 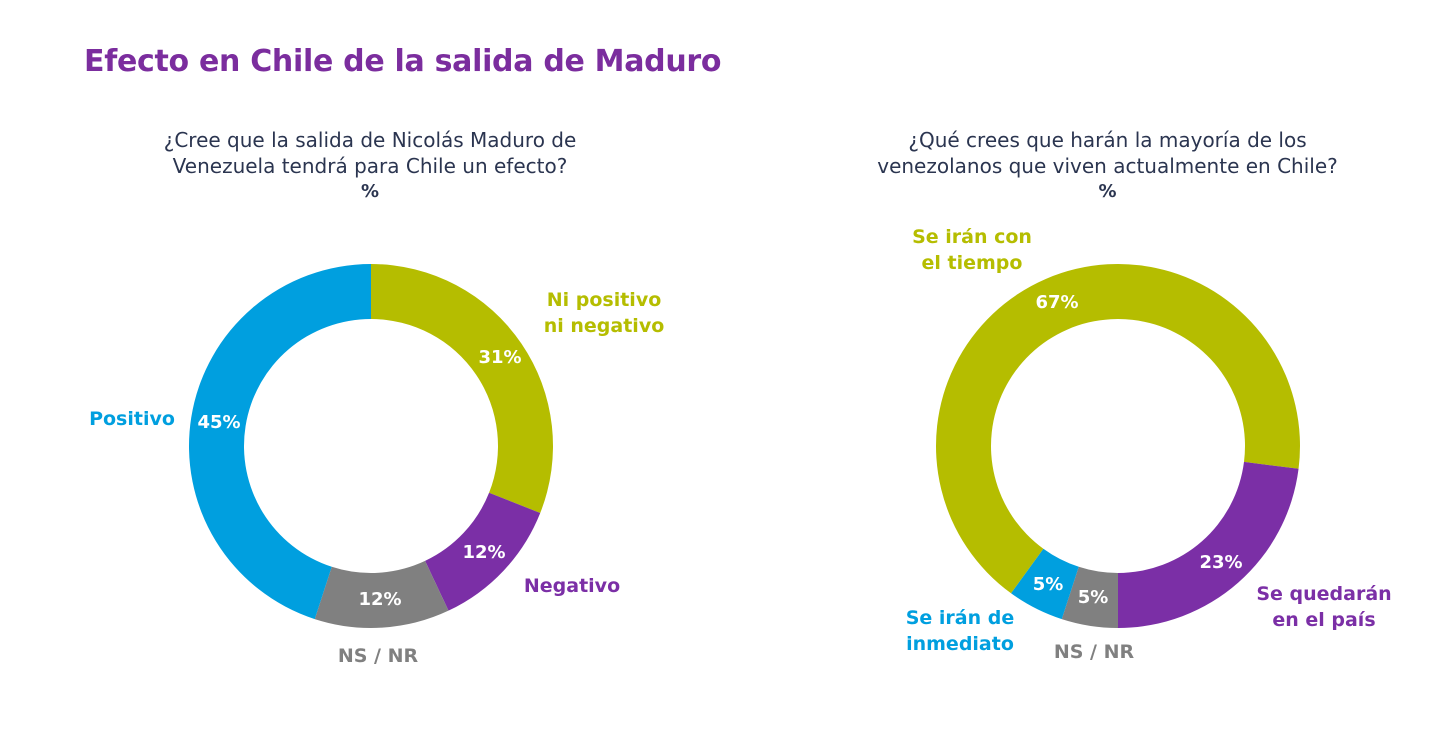 I want to click on slice-value-label: 67%, so click(x=1056, y=302).